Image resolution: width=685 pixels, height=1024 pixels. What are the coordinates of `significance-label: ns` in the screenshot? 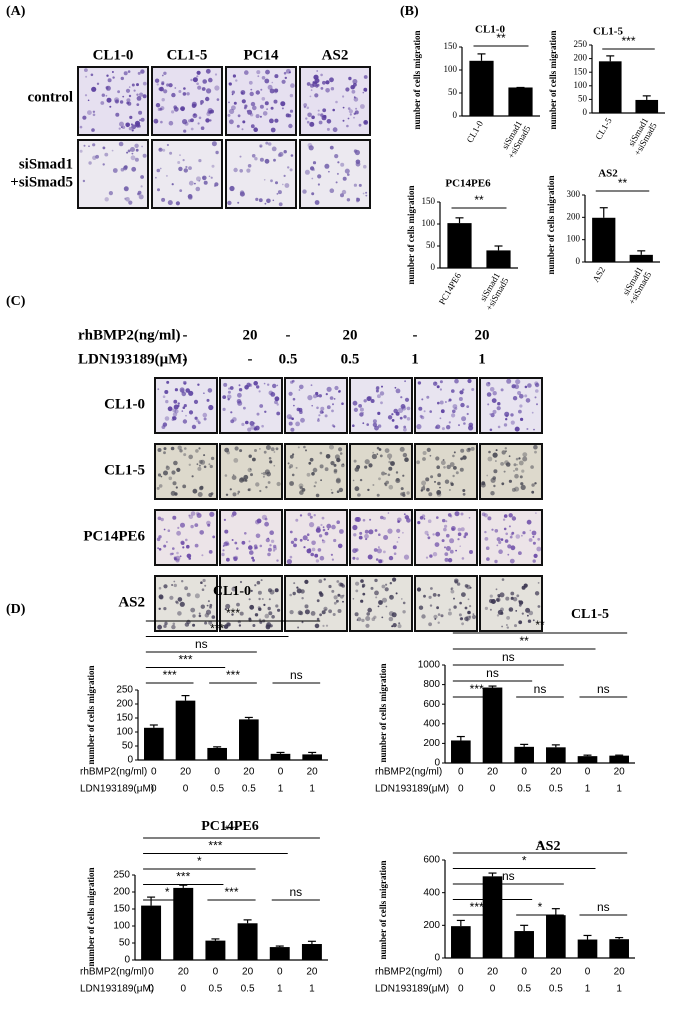 It's located at (295, 892).